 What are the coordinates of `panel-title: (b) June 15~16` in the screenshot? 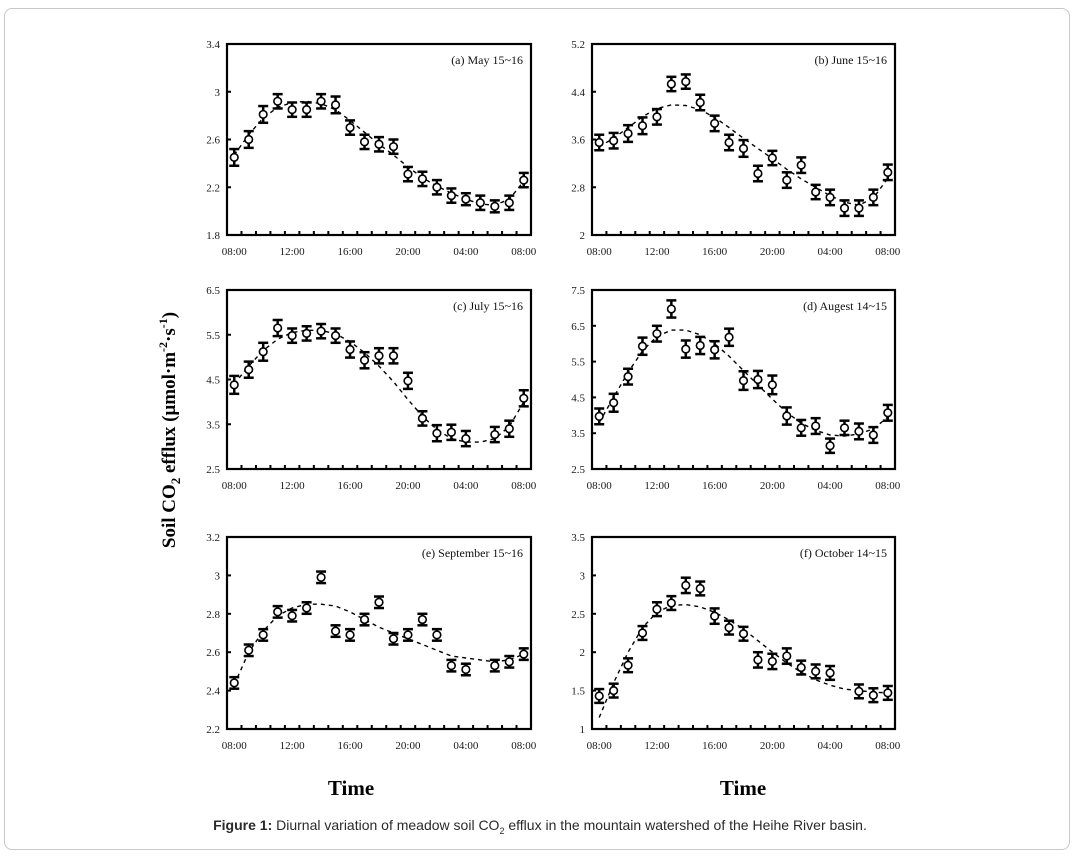 It's located at (851, 60).